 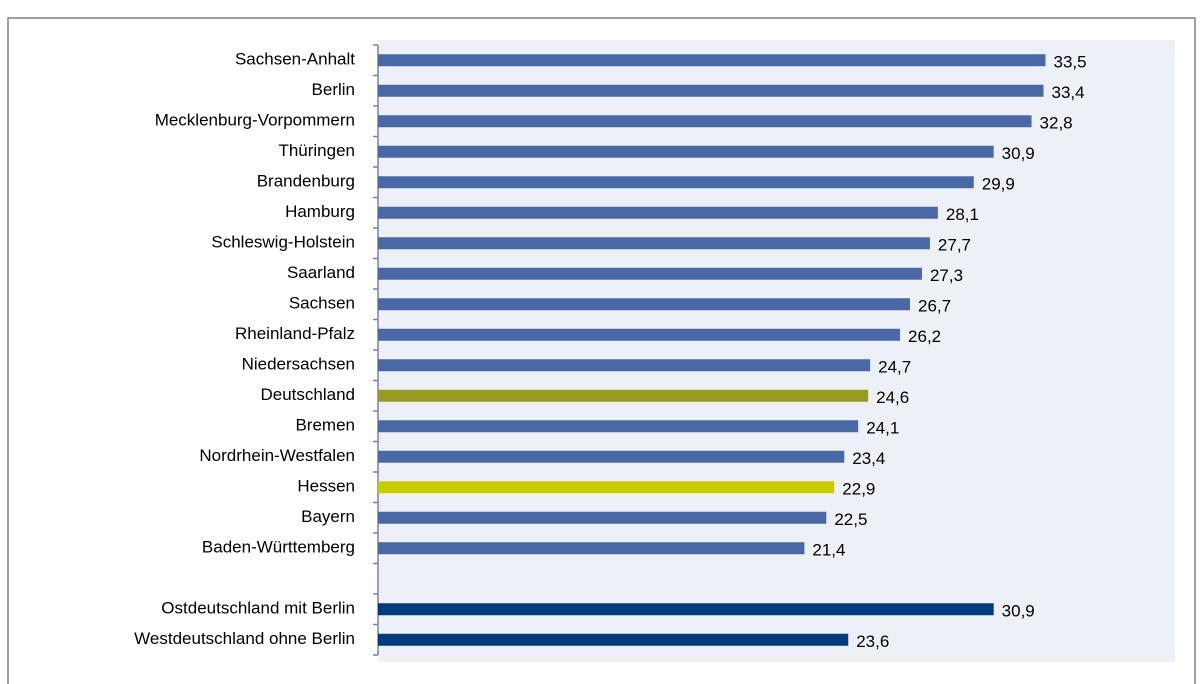 What do you see at coordinates (321, 272) in the screenshot?
I see `category-label: Saarland` at bounding box center [321, 272].